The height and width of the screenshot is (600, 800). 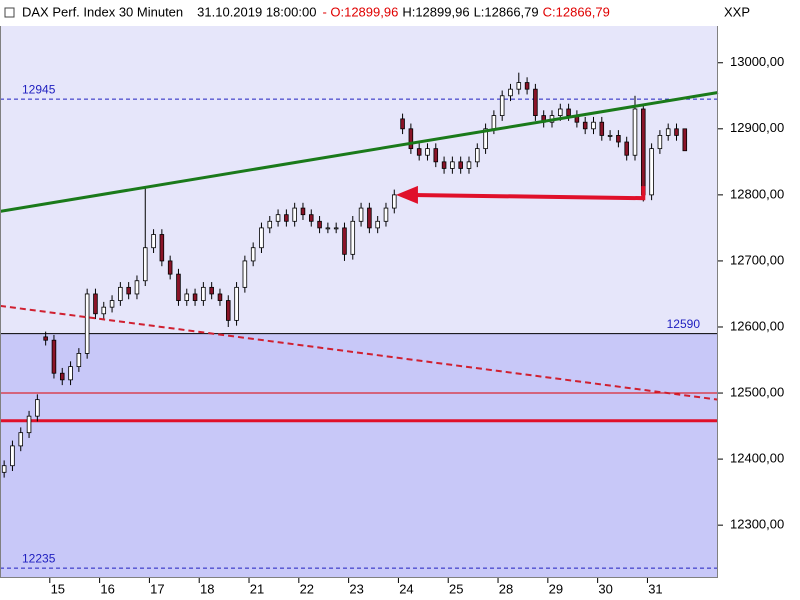 What do you see at coordinates (207, 588) in the screenshot?
I see `x-tick-label: 18` at bounding box center [207, 588].